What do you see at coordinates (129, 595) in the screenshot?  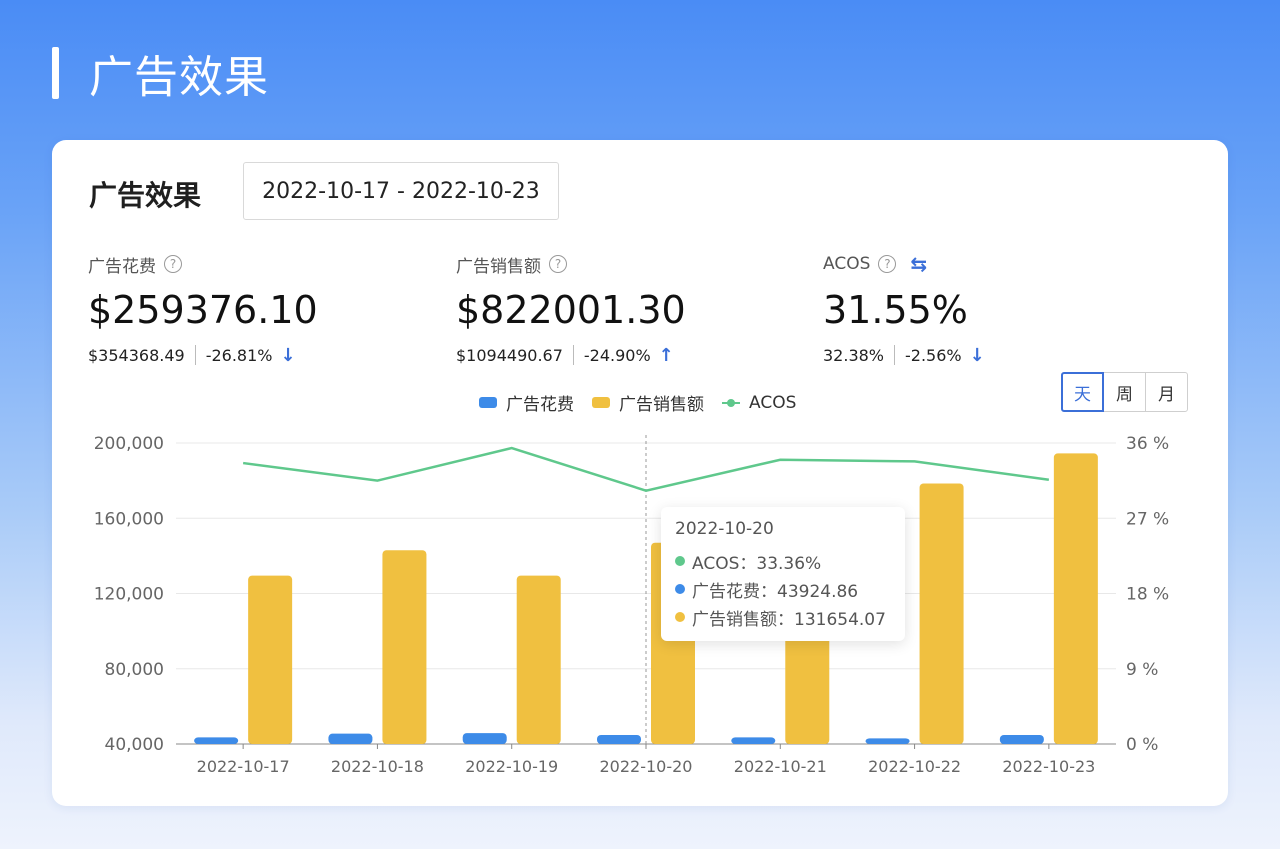 I see `y-left-tick-label: 120,000` at bounding box center [129, 595].